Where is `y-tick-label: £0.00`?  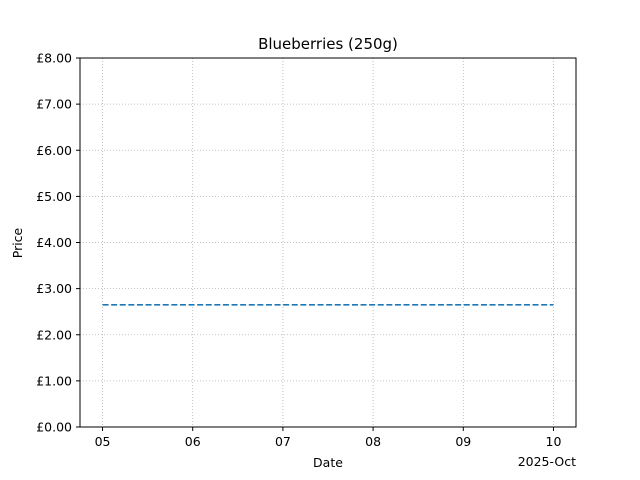
y-tick-label: £0.00 is located at coordinates (54, 427).